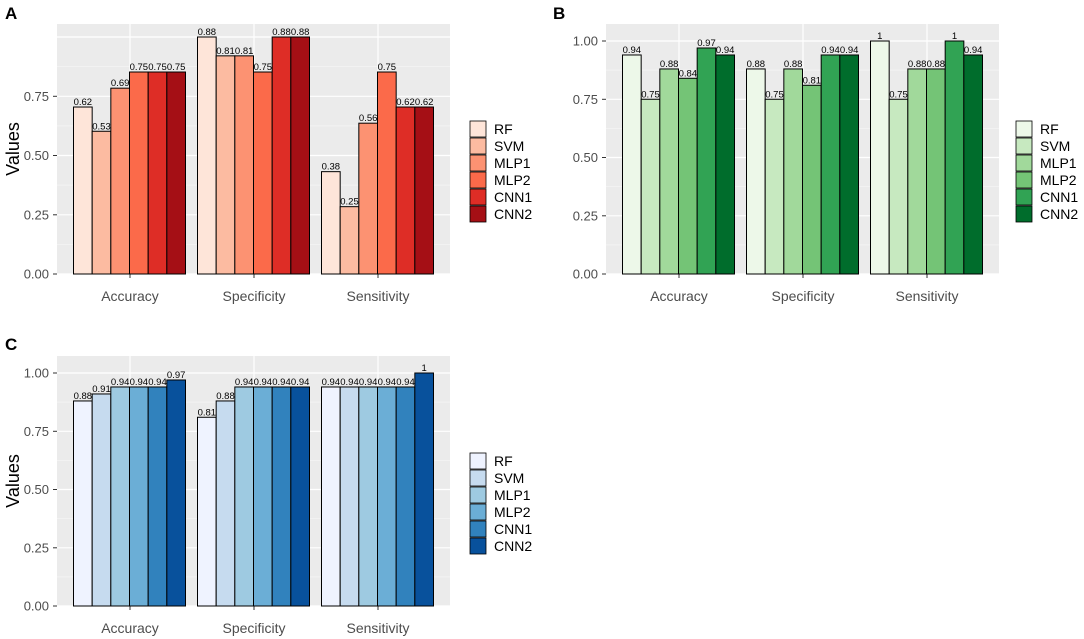 The height and width of the screenshot is (639, 1084). I want to click on bar-value-label: 0.56, so click(368, 118).